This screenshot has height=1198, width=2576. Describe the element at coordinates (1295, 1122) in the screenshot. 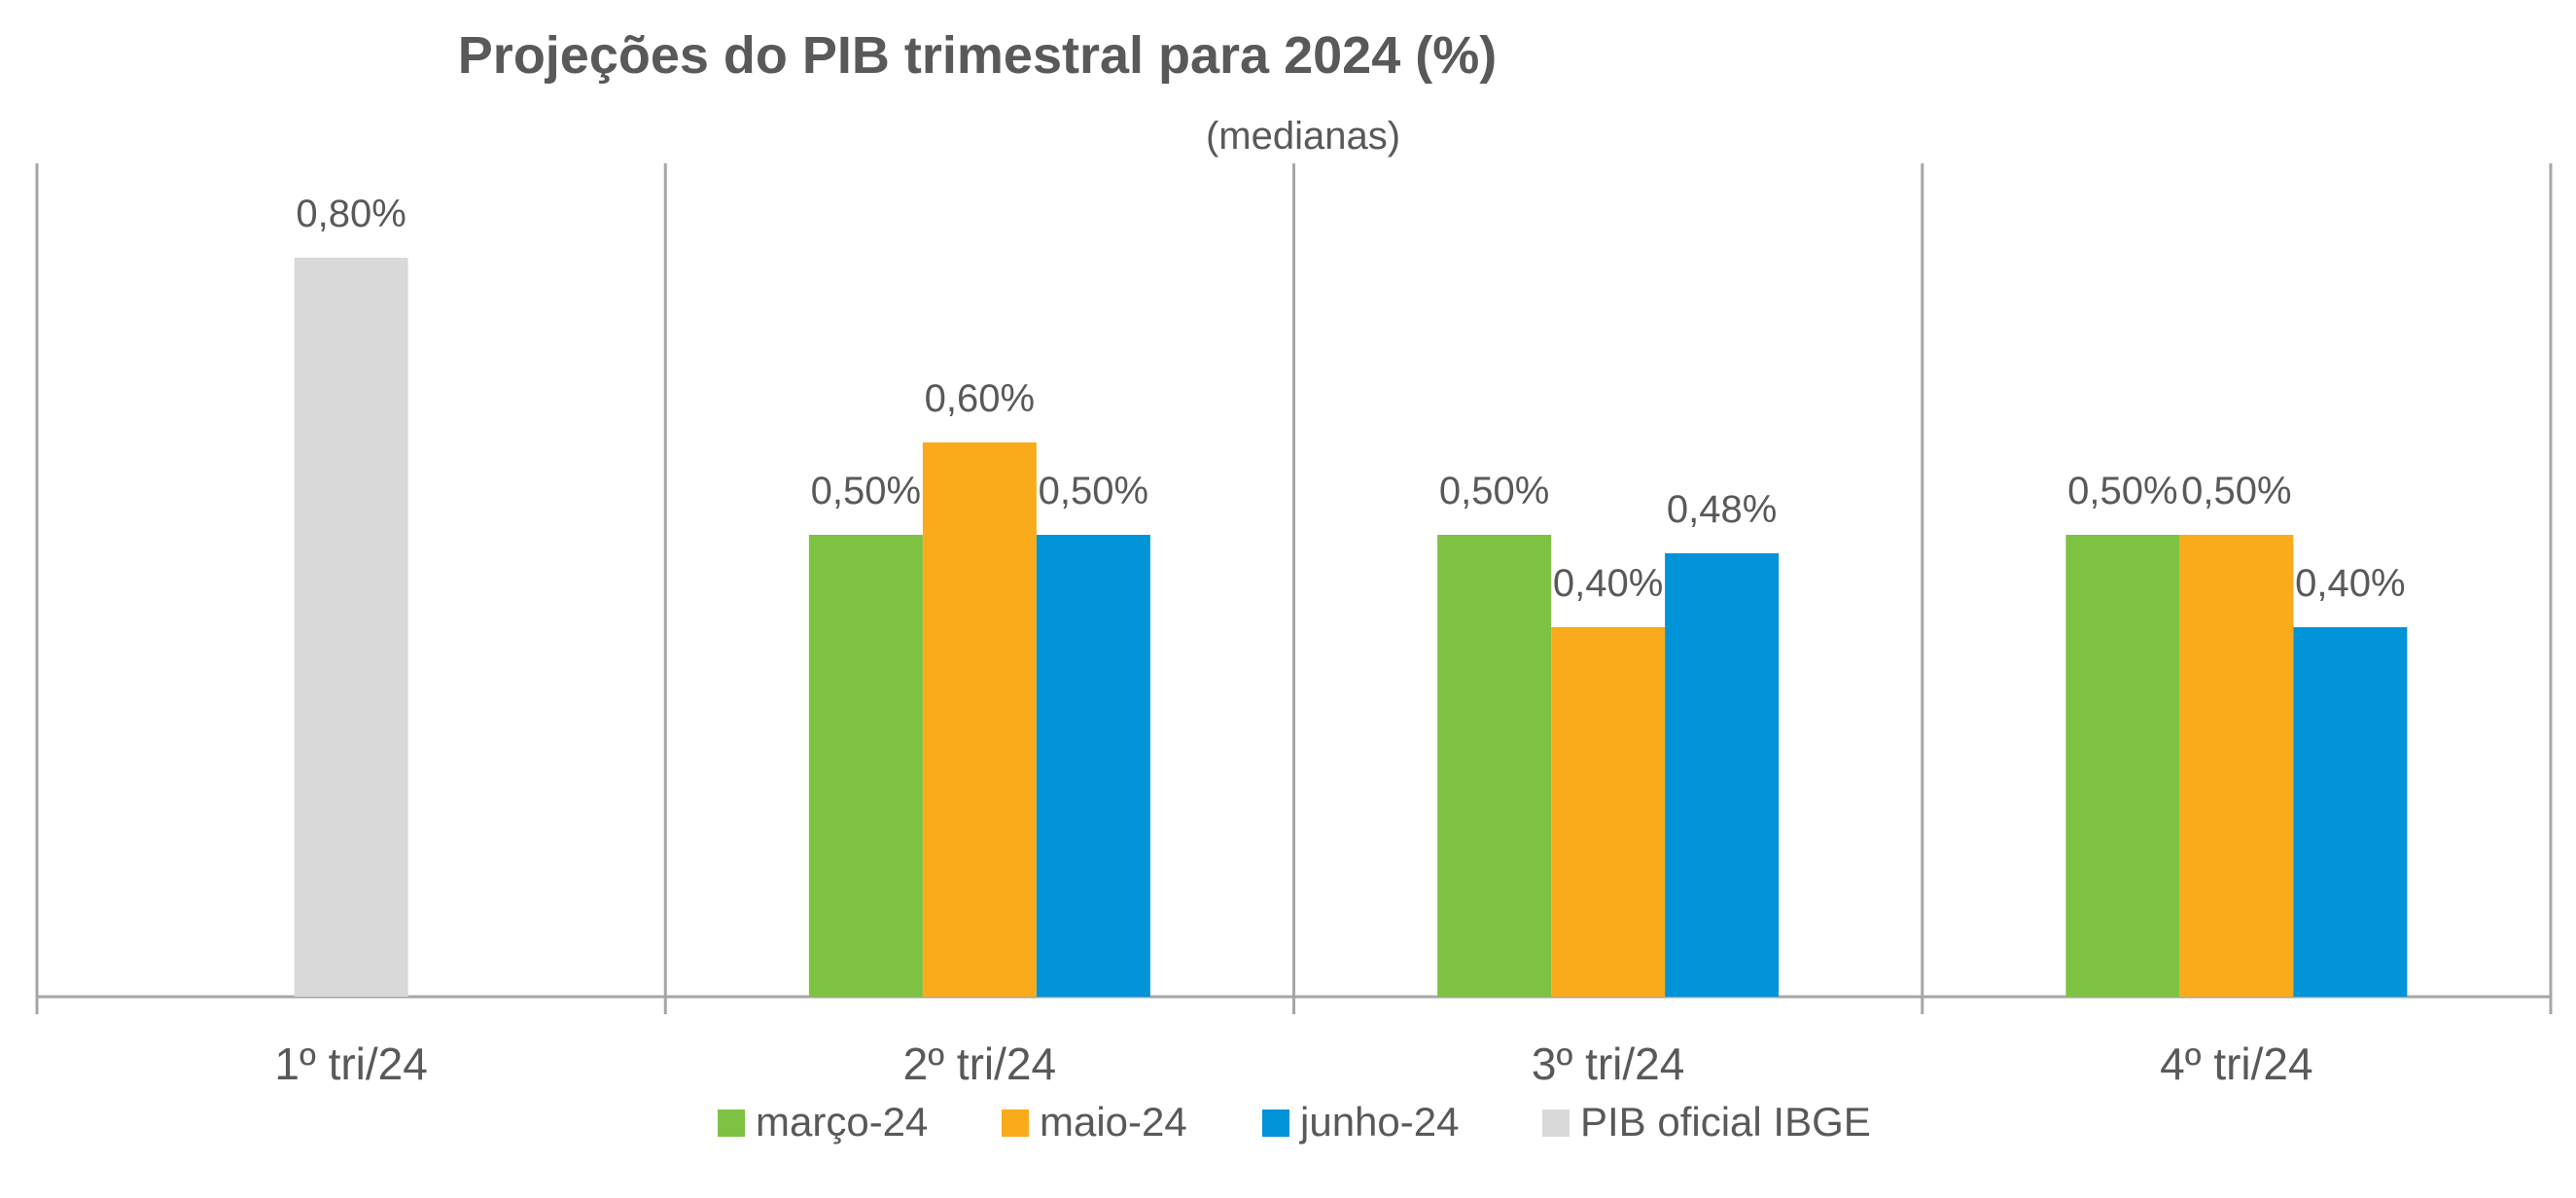

I see `legend: março-24 maio-24 junho-24 PIB oficial IBGE` at that location.